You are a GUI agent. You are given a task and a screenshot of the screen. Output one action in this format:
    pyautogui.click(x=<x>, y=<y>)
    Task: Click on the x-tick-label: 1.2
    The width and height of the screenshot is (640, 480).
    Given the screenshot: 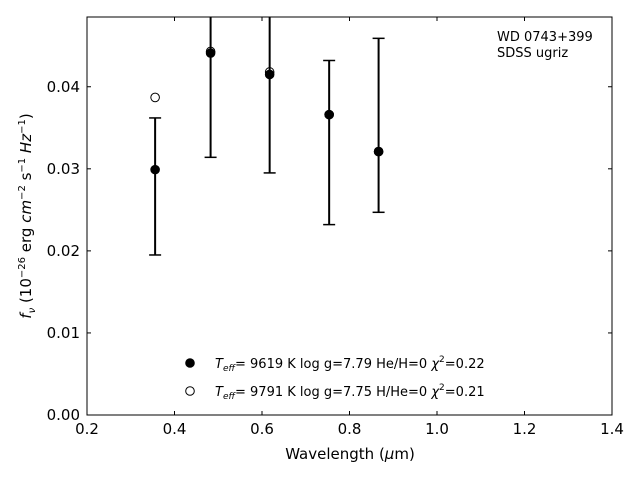 What is the action you would take?
    pyautogui.click(x=525, y=429)
    